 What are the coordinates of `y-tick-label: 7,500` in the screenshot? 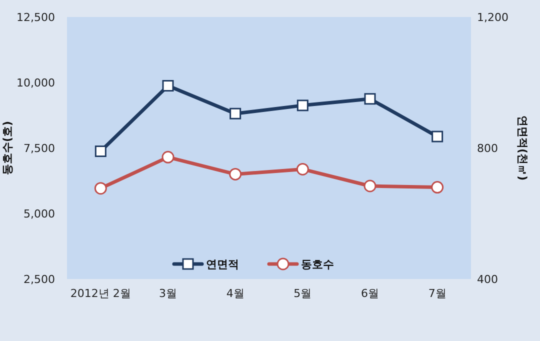 It's located at (39, 148).